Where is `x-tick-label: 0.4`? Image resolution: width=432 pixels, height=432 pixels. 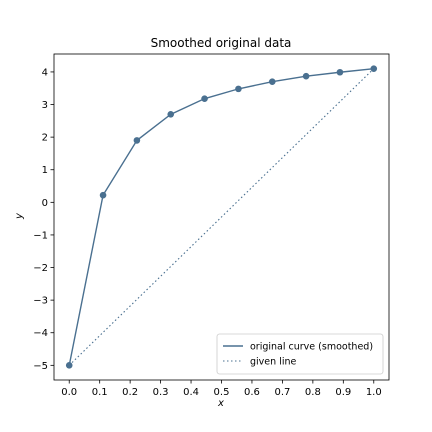
x-tick-label: 0.4 is located at coordinates (191, 392).